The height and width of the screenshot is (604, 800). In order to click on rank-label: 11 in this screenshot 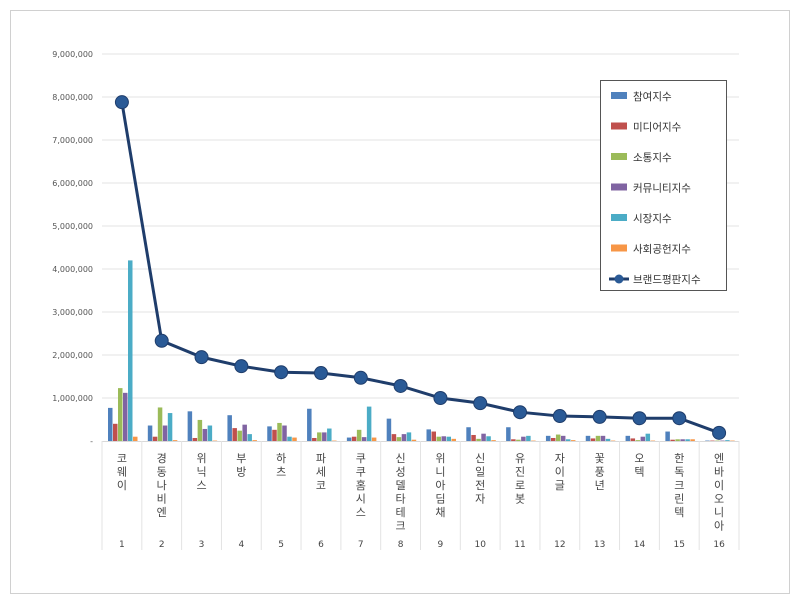, I will do `click(519, 545)`.